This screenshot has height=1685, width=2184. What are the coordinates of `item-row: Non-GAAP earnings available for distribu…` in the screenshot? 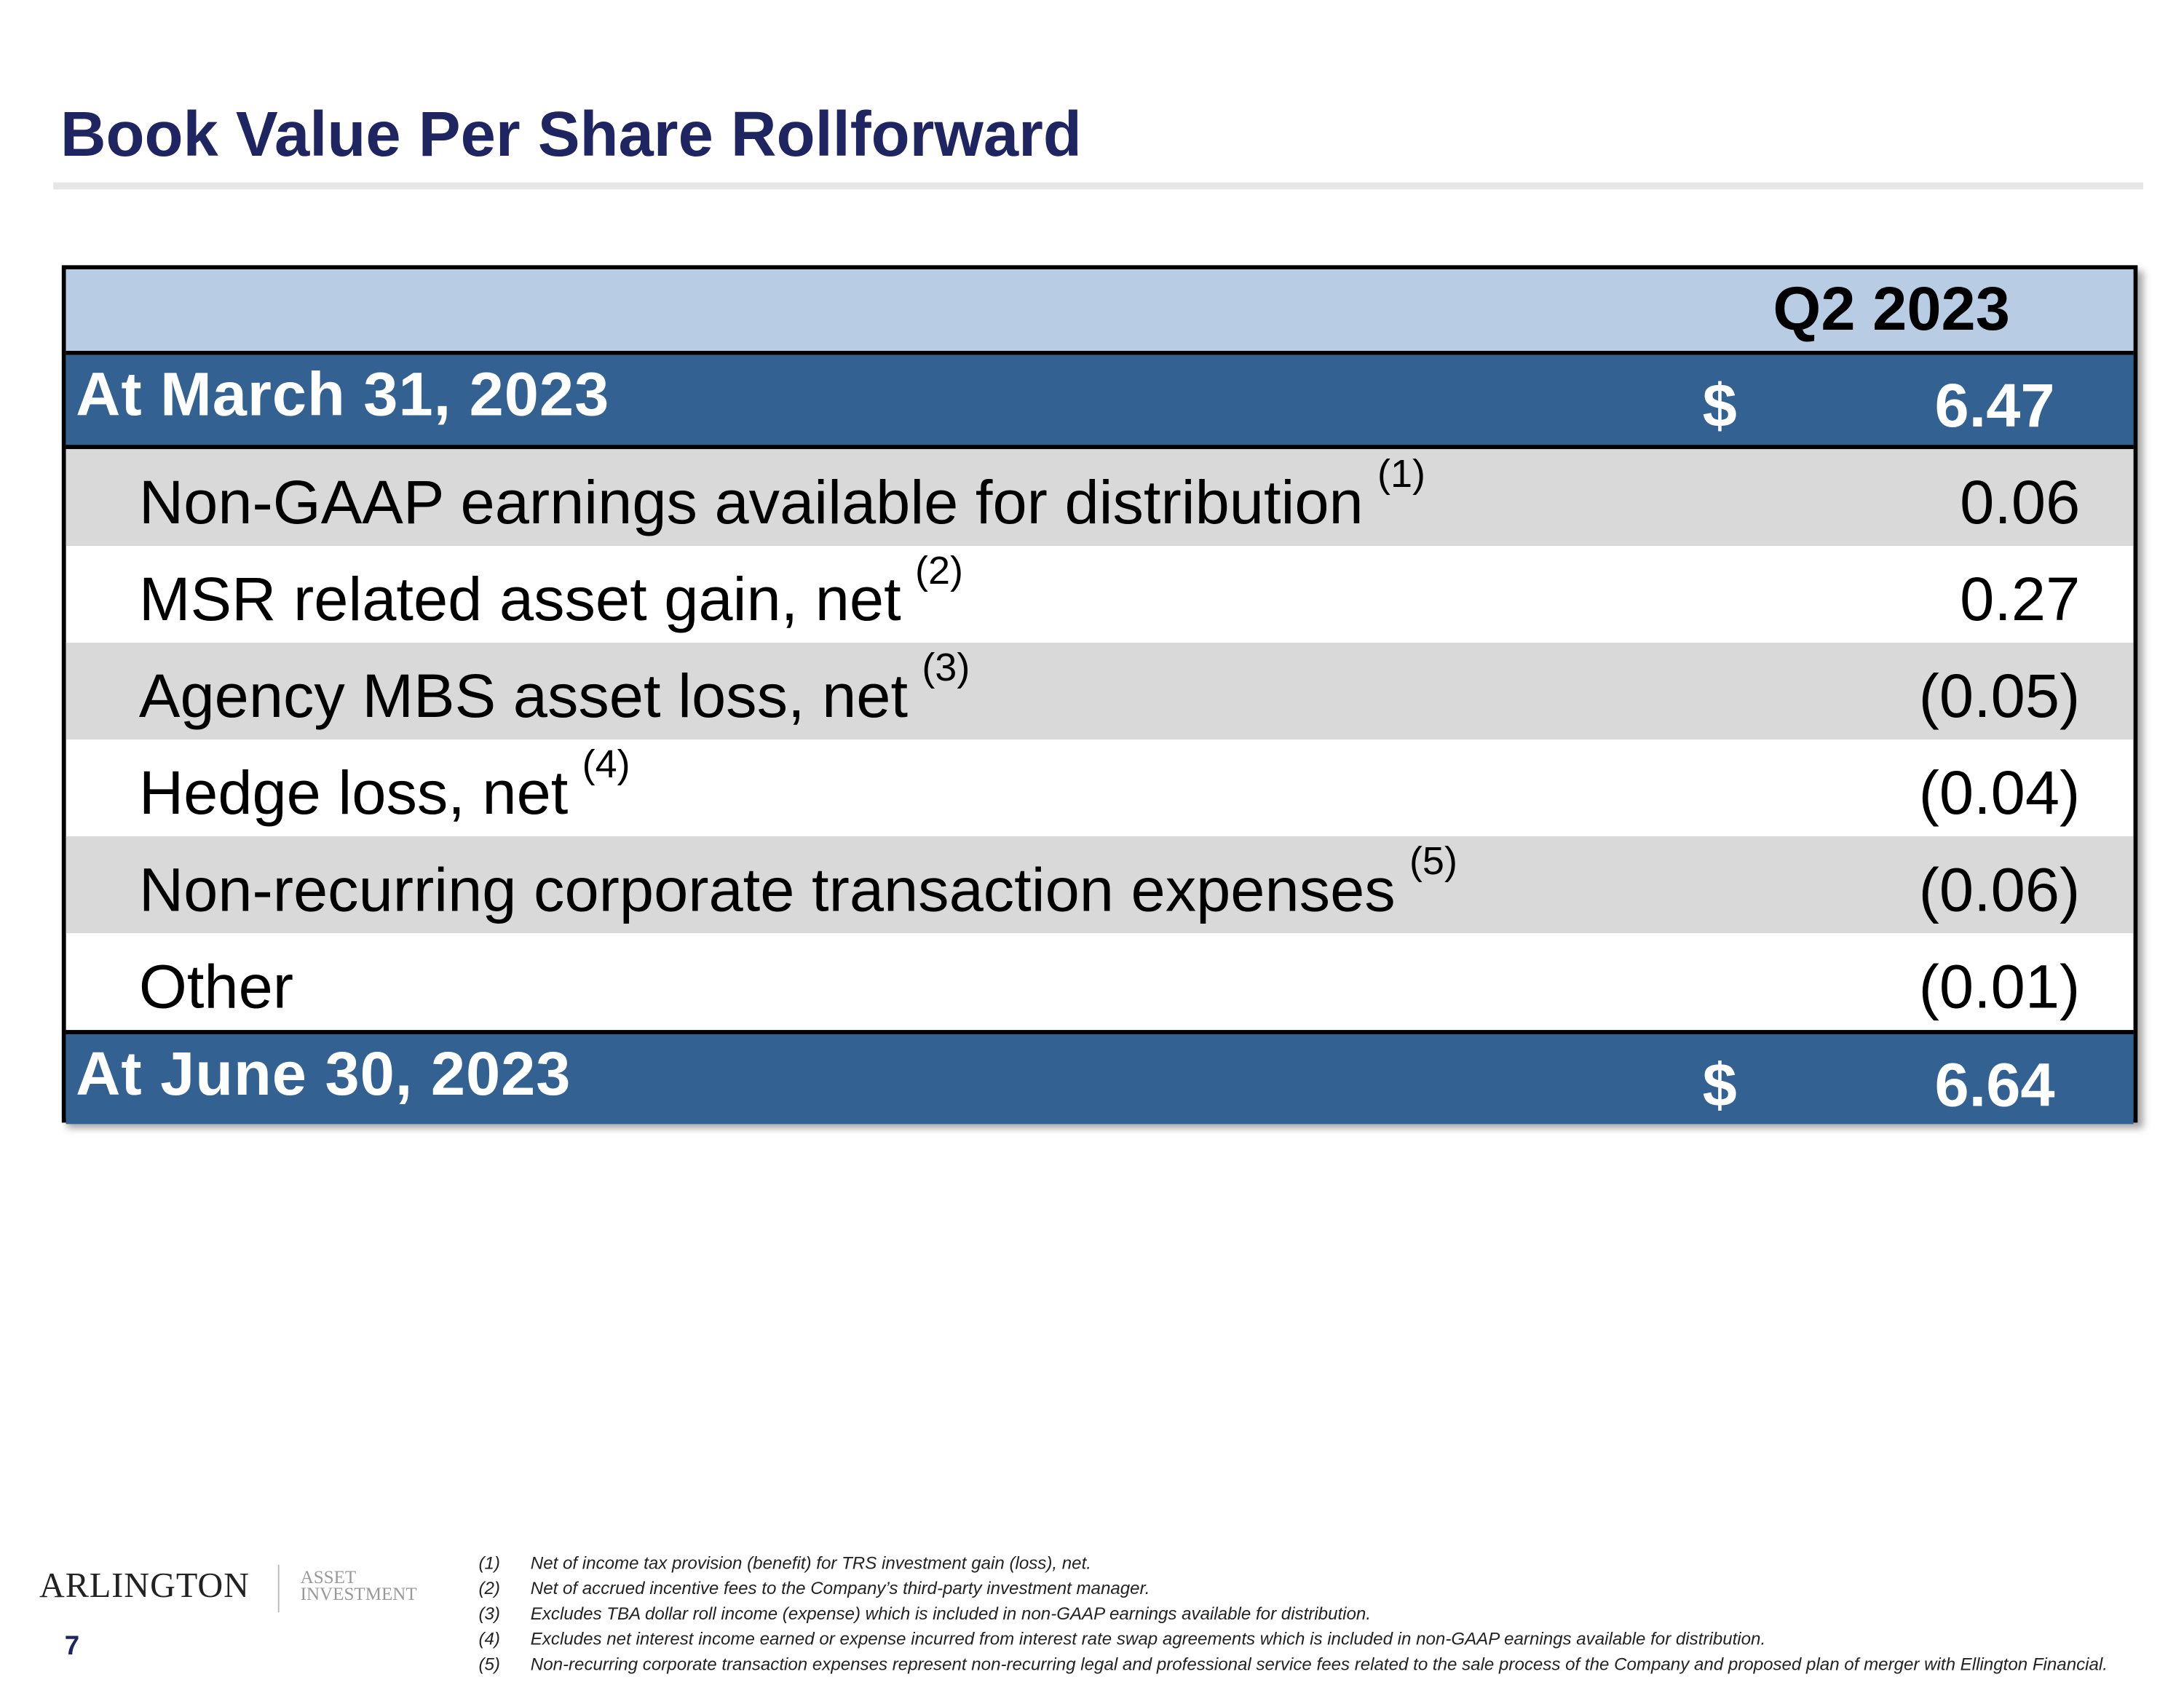 It's located at (1100, 497).